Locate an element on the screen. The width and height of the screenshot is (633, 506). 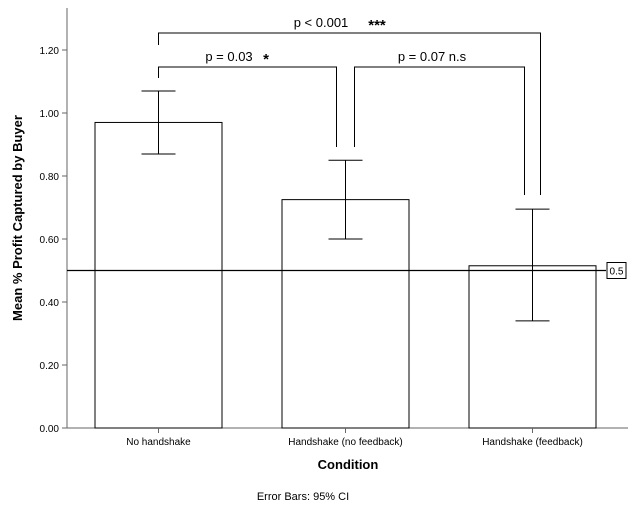
y-ticks-group: 0.00 0.20 0.40 0.60 0.80 1.00 1.20 is located at coordinates (53, 240).